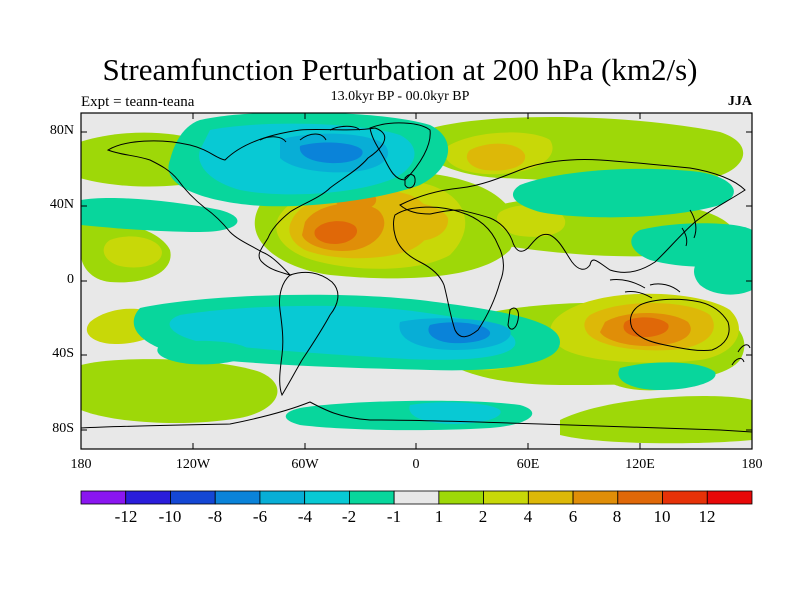 Image resolution: width=800 pixels, height=600 pixels. I want to click on colorbar-label: -12, so click(126, 516).